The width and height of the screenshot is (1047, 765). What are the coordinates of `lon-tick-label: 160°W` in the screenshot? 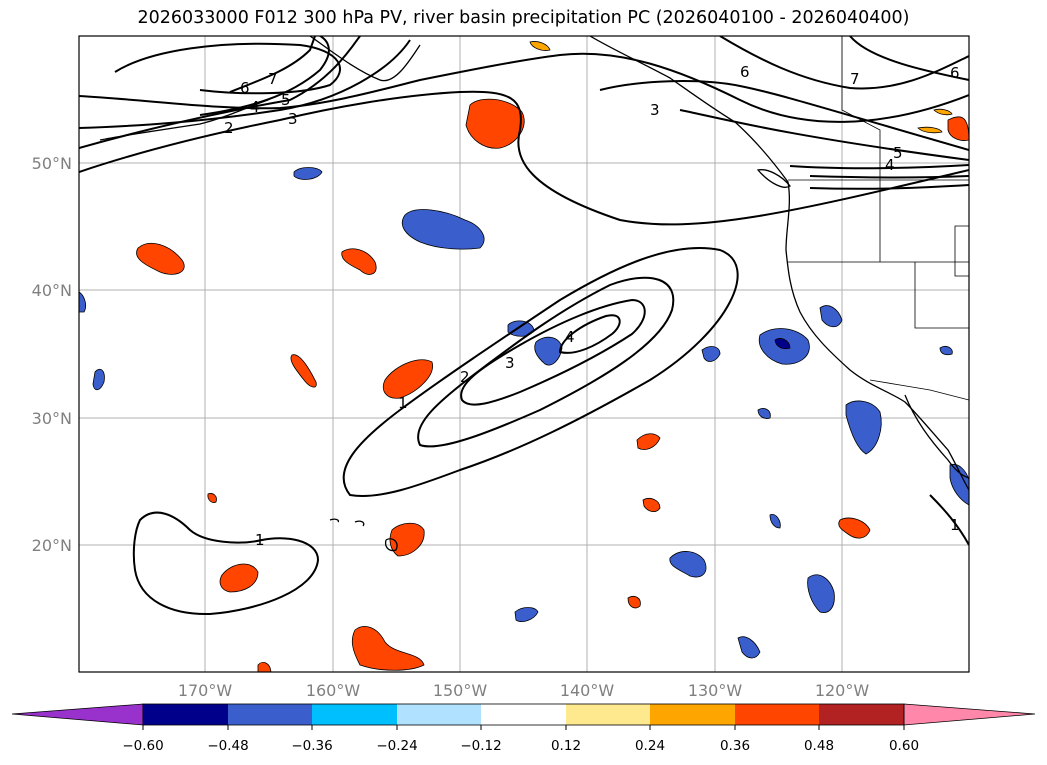 It's located at (333, 690).